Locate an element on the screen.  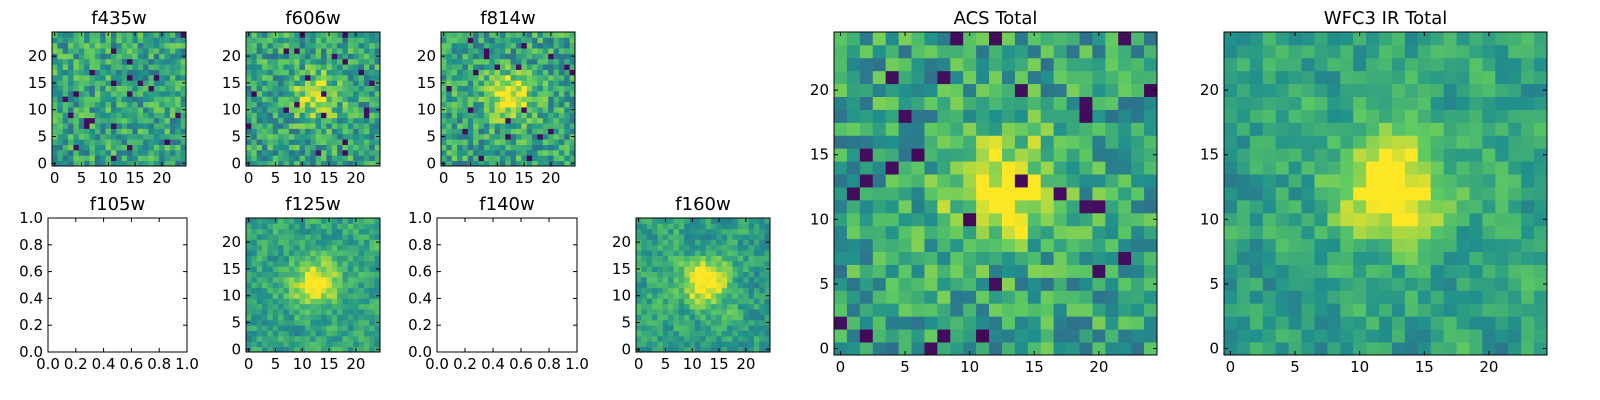
x-tick-label: 0.6 is located at coordinates (521, 364).